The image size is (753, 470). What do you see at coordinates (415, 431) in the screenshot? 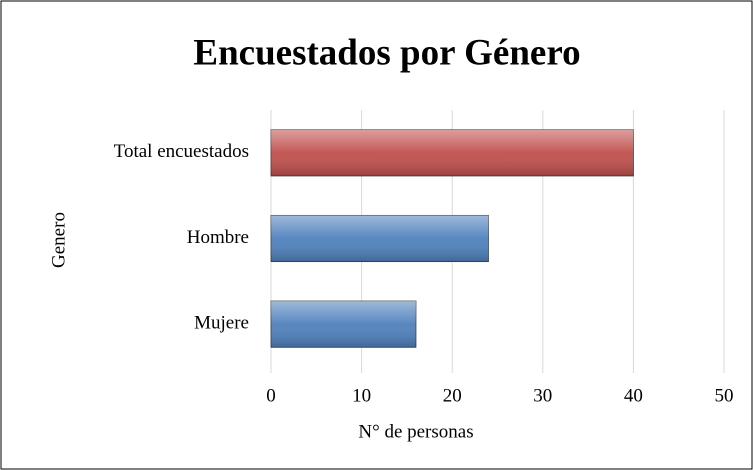
I see `x-axis-title: N° de personas` at bounding box center [415, 431].